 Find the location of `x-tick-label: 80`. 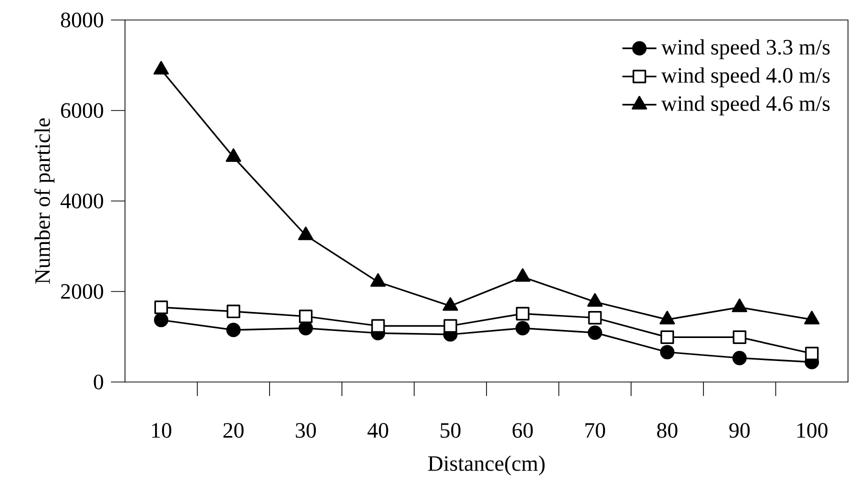

x-tick-label: 80 is located at coordinates (667, 430).